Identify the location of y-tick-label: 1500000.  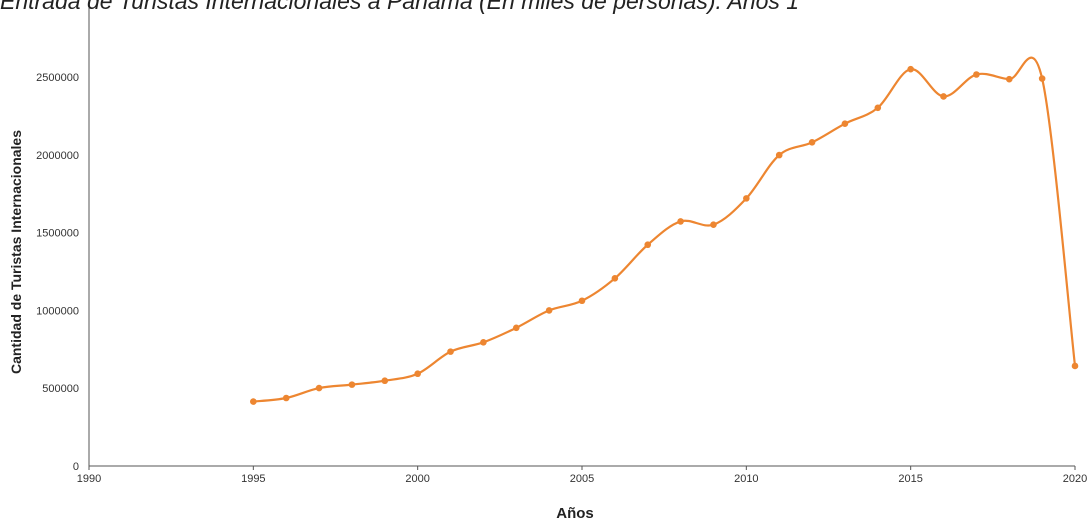
(57, 234).